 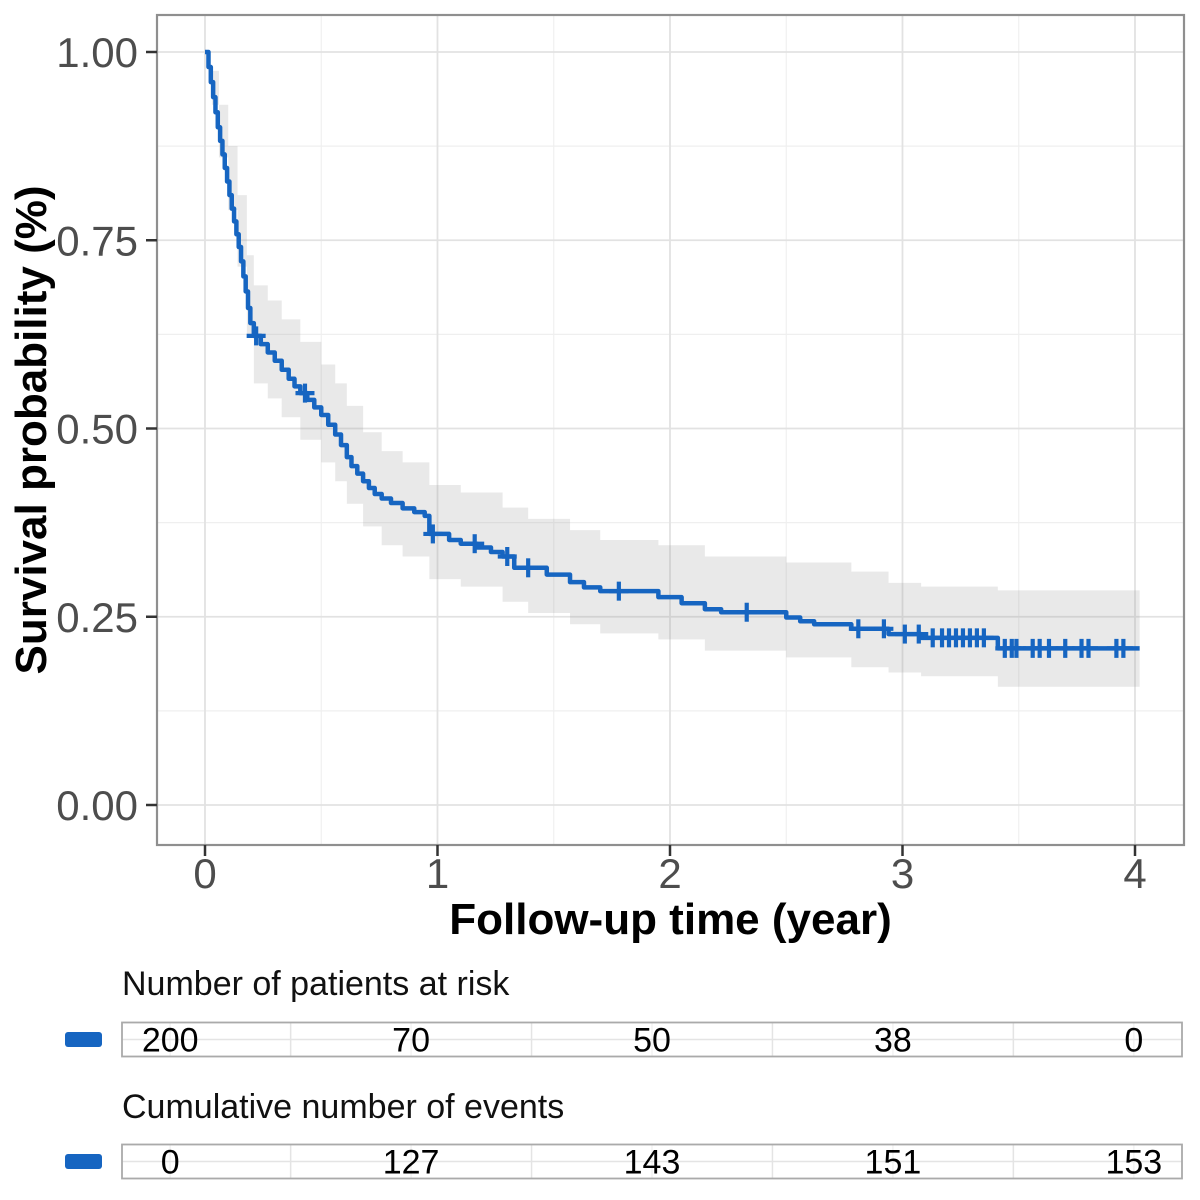 I want to click on x-axis-title: Follow-up time (year), so click(x=670, y=919).